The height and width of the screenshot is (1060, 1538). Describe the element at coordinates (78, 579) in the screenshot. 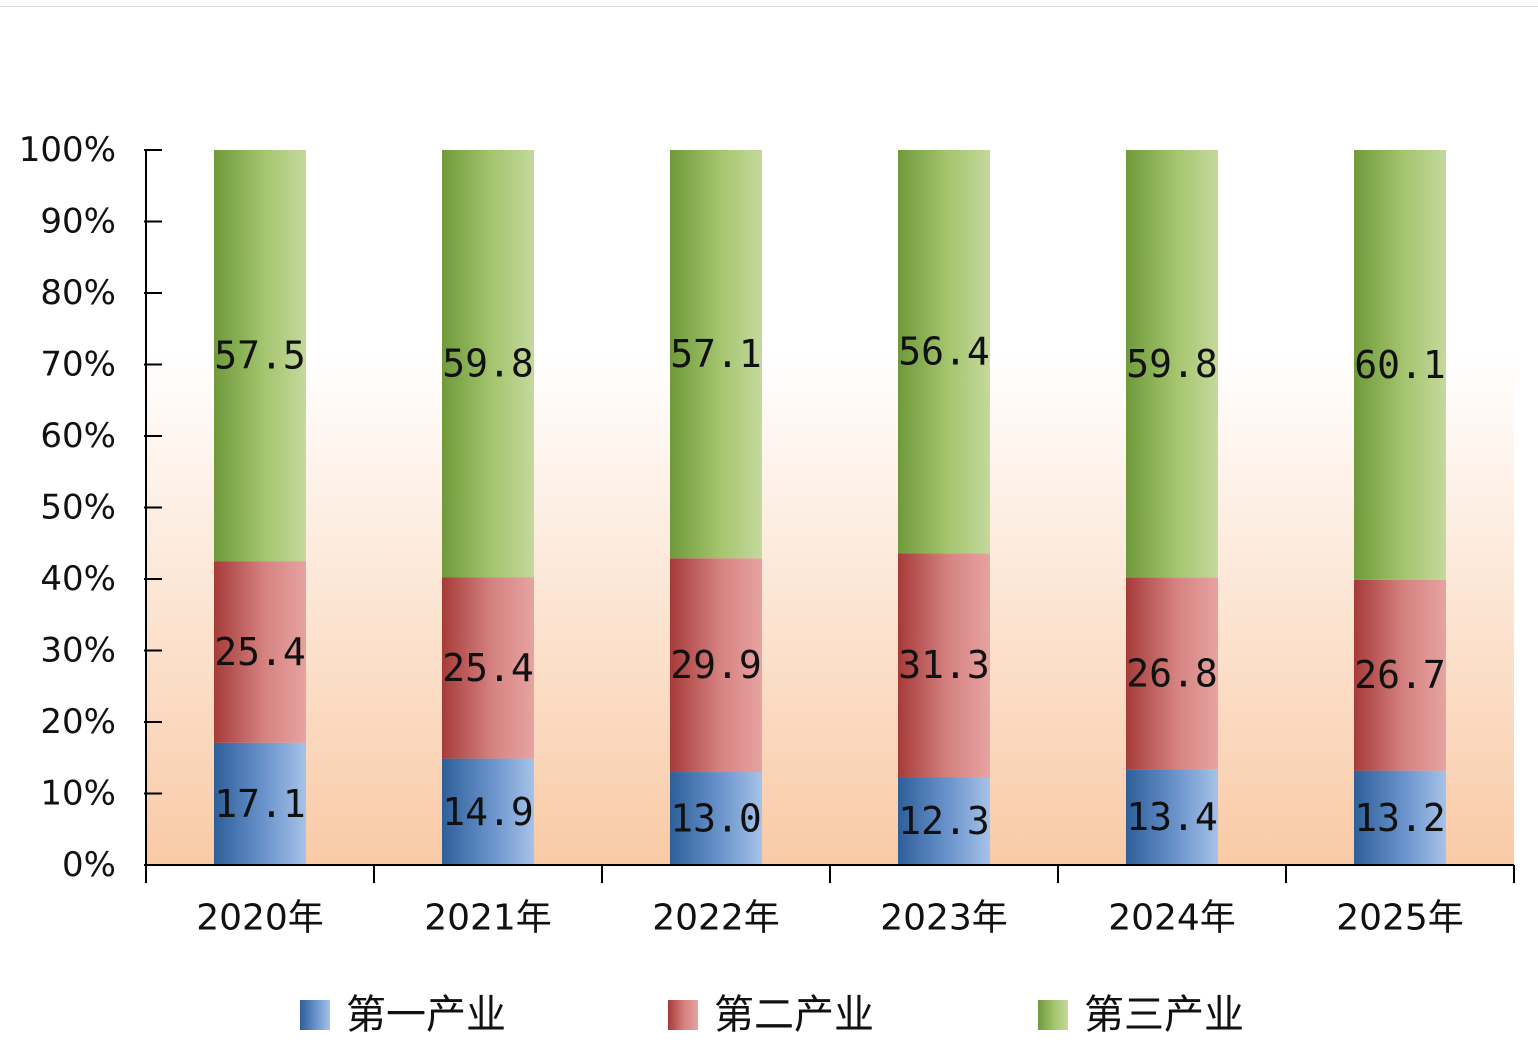

I see `y-tick-label: 40%` at that location.